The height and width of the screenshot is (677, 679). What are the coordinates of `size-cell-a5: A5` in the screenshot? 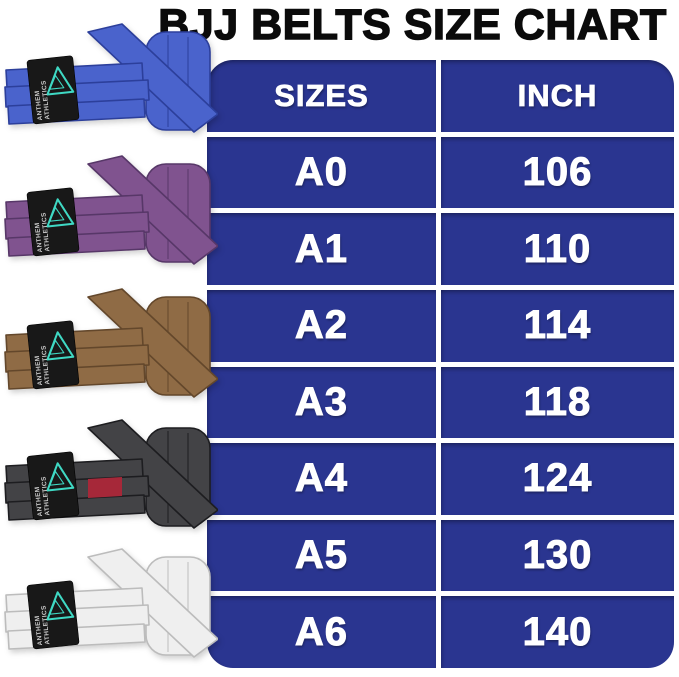 It's located at (321, 555).